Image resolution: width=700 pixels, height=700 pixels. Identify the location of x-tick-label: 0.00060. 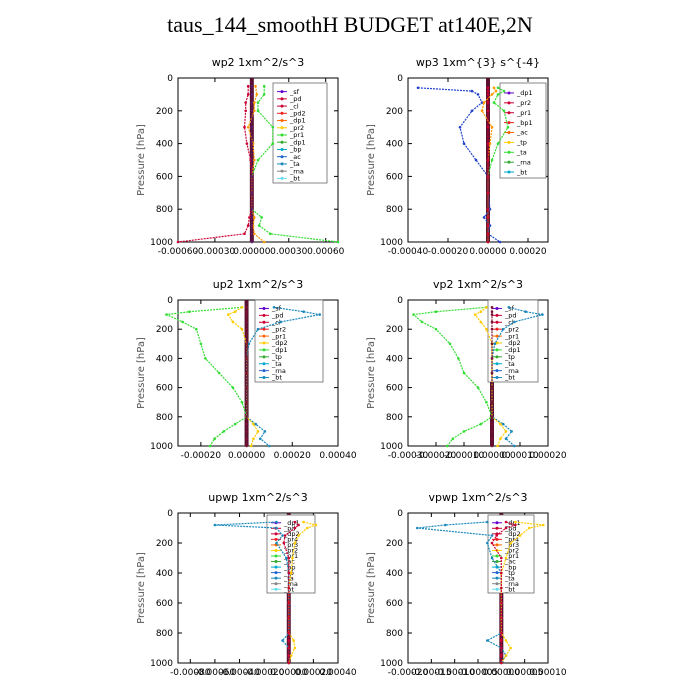
(325, 252).